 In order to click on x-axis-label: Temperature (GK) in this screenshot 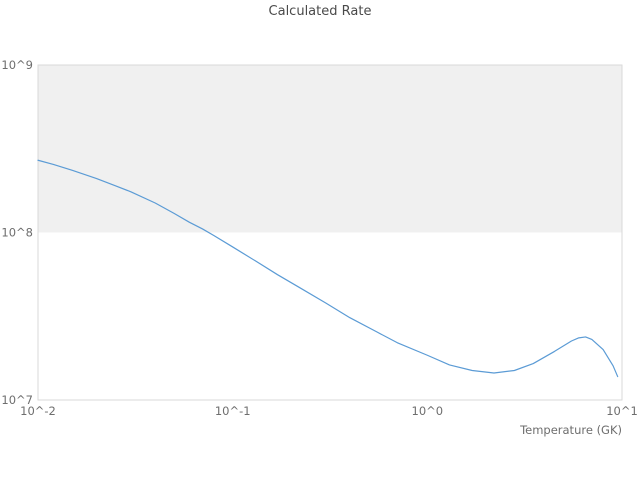, I will do `click(571, 430)`.